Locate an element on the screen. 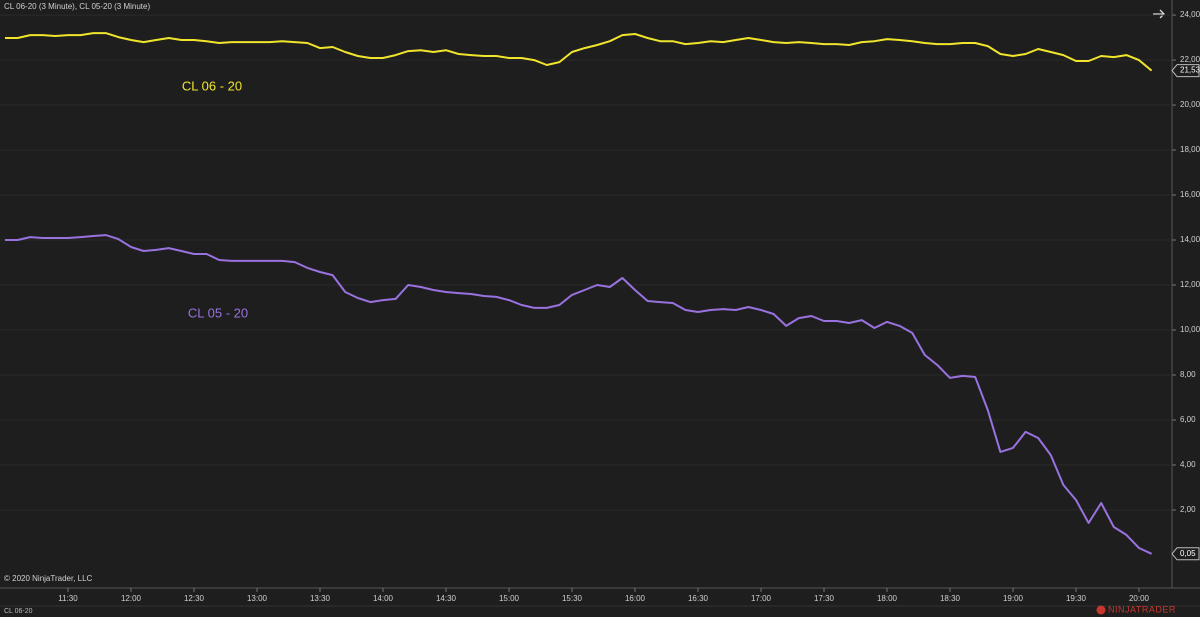 The height and width of the screenshot is (617, 1200). chart-tab: CL 06-20 is located at coordinates (18, 611).